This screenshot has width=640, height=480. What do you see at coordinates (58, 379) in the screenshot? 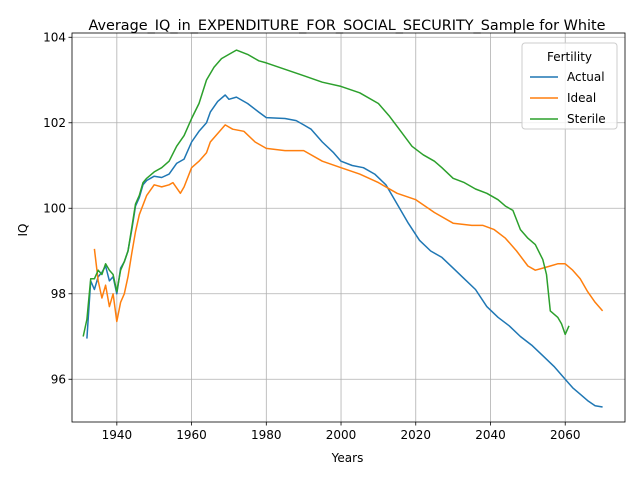
I see `y-tick-label: 96` at bounding box center [58, 379].